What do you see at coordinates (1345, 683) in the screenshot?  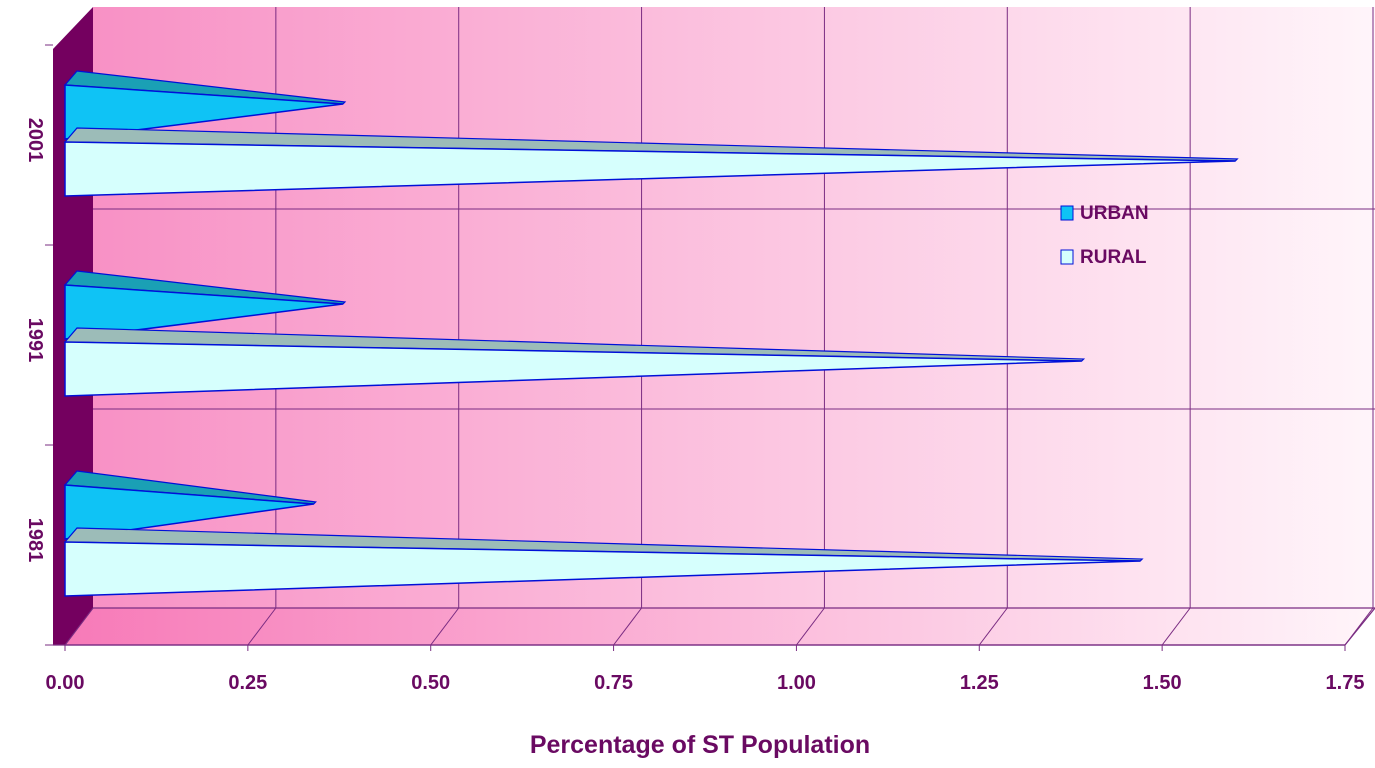 I see `x-tick-label: 1.75` at bounding box center [1345, 683].